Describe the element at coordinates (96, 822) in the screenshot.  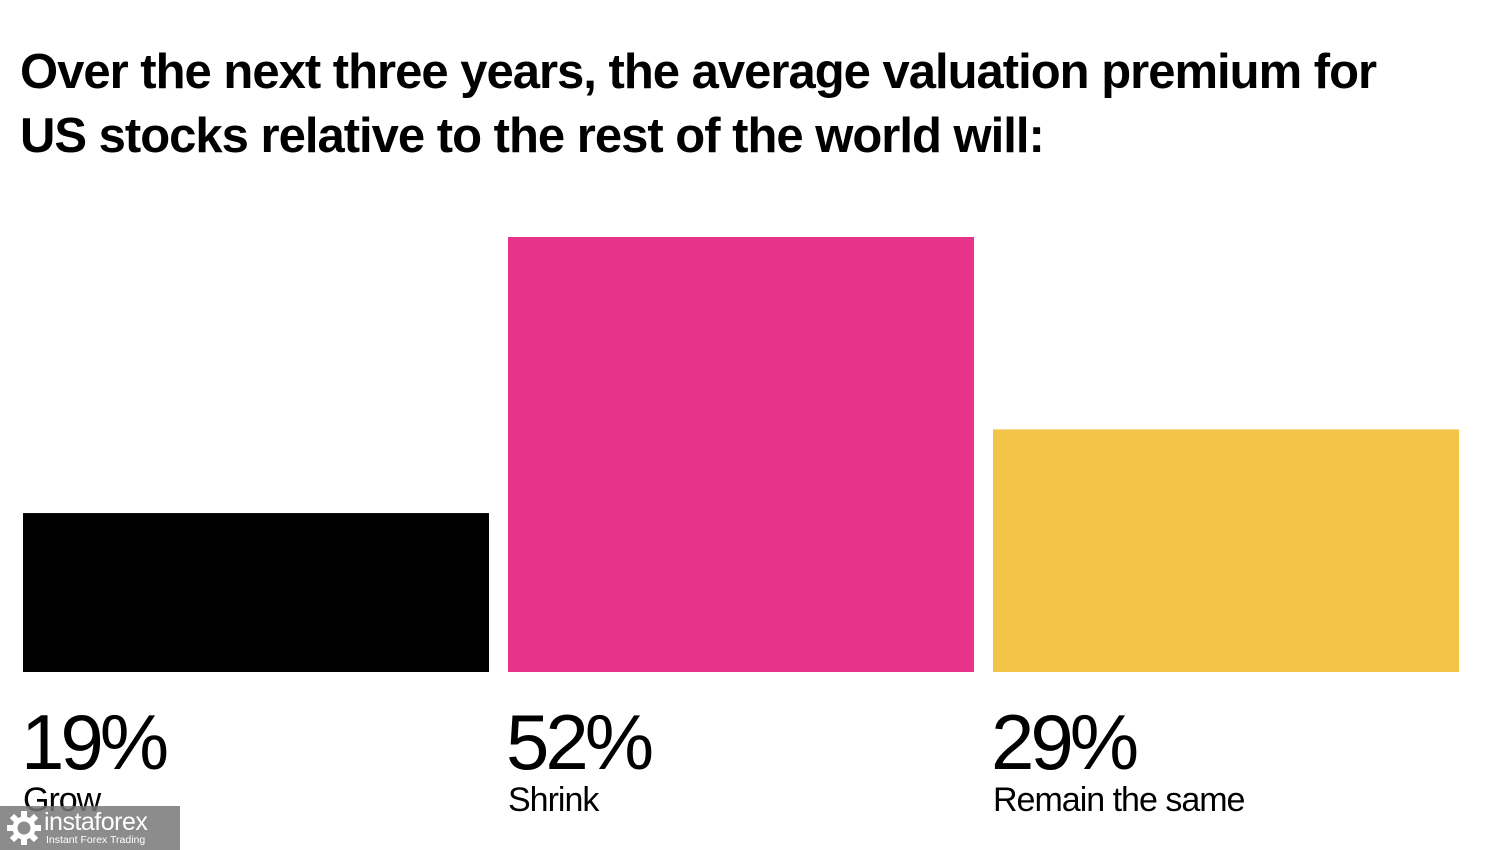
I see `watermark-brand: instaforex` at that location.